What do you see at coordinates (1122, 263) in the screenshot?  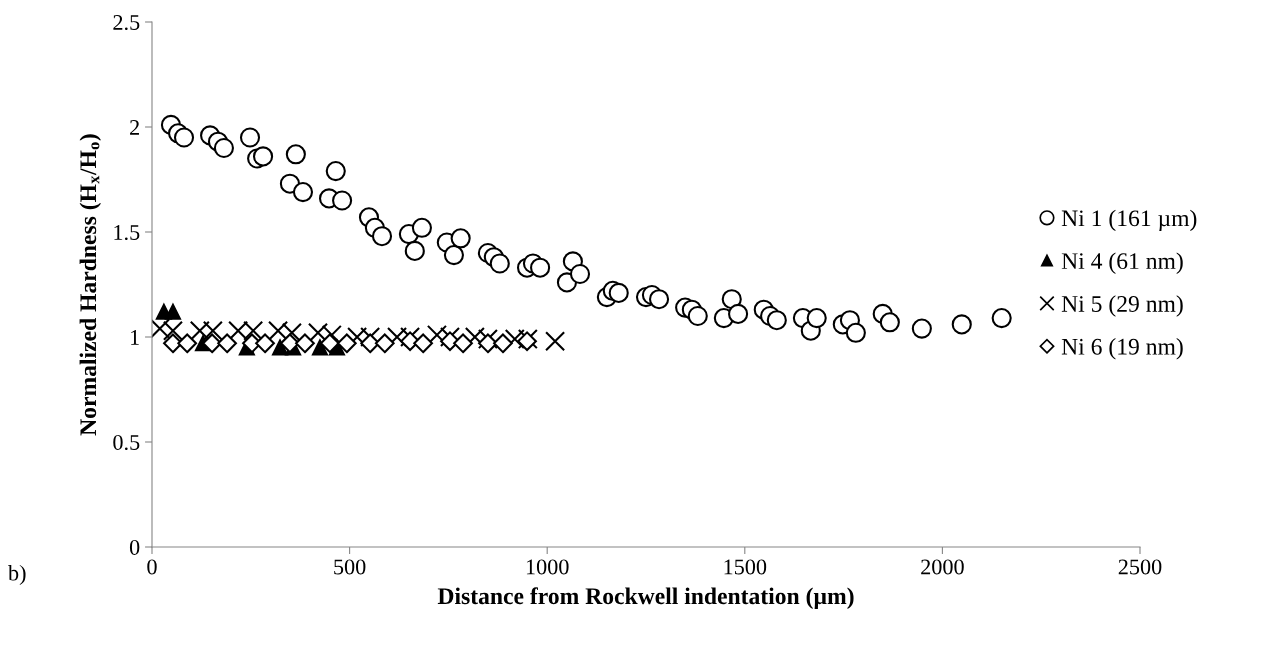 I see `legend-label: Ni 4 (61 nm)` at bounding box center [1122, 263].